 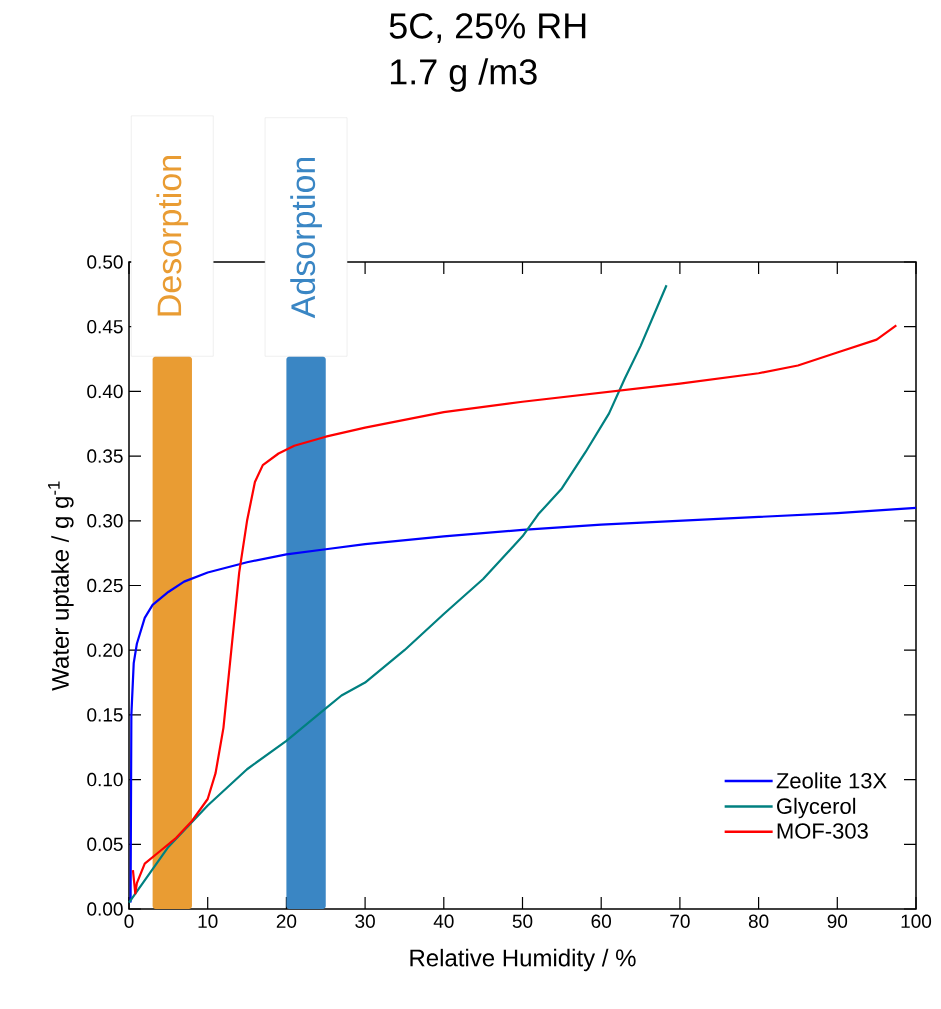 What do you see at coordinates (105, 844) in the screenshot?
I see `y-tick-label: 0.05` at bounding box center [105, 844].